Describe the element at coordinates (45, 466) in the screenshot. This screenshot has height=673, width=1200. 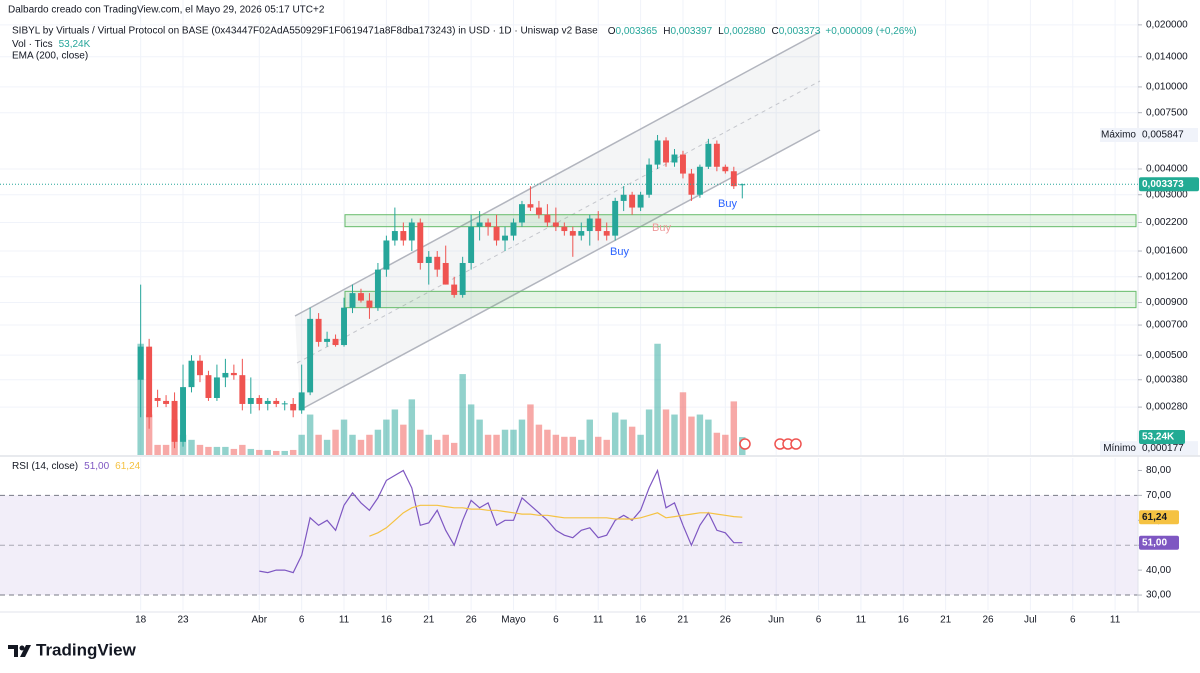
I see `rsi-name: RSI (14, close)` at that location.